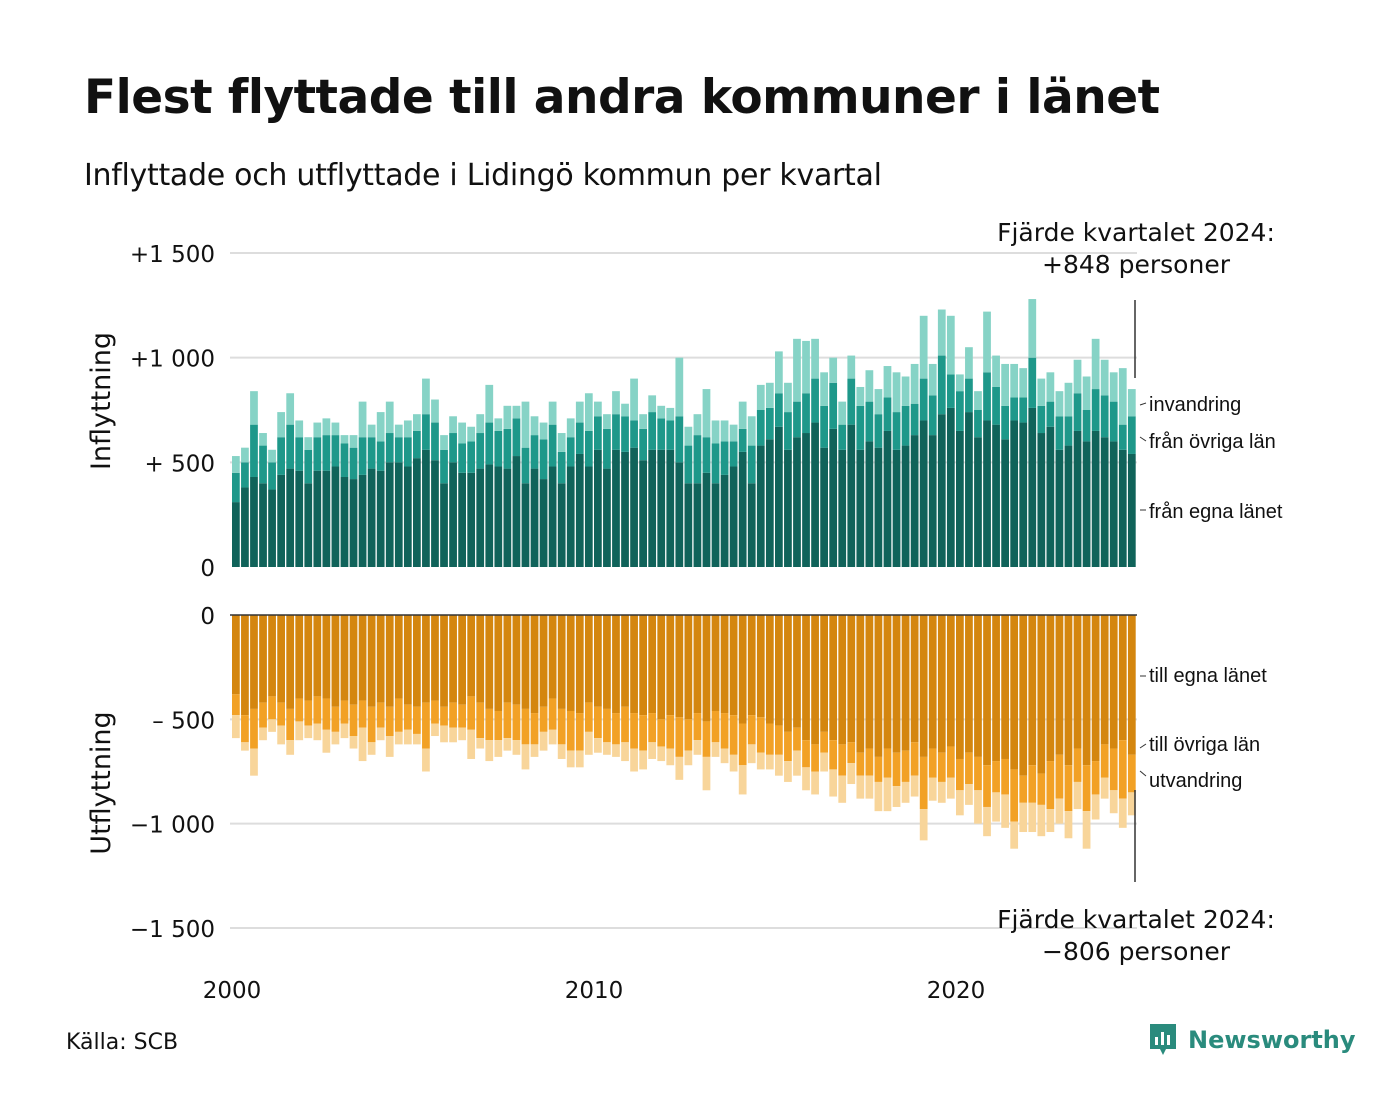 This screenshot has width=1400, height=1120. Describe the element at coordinates (207, 569) in the screenshot. I see `inflow-ytick-label: 0` at that location.